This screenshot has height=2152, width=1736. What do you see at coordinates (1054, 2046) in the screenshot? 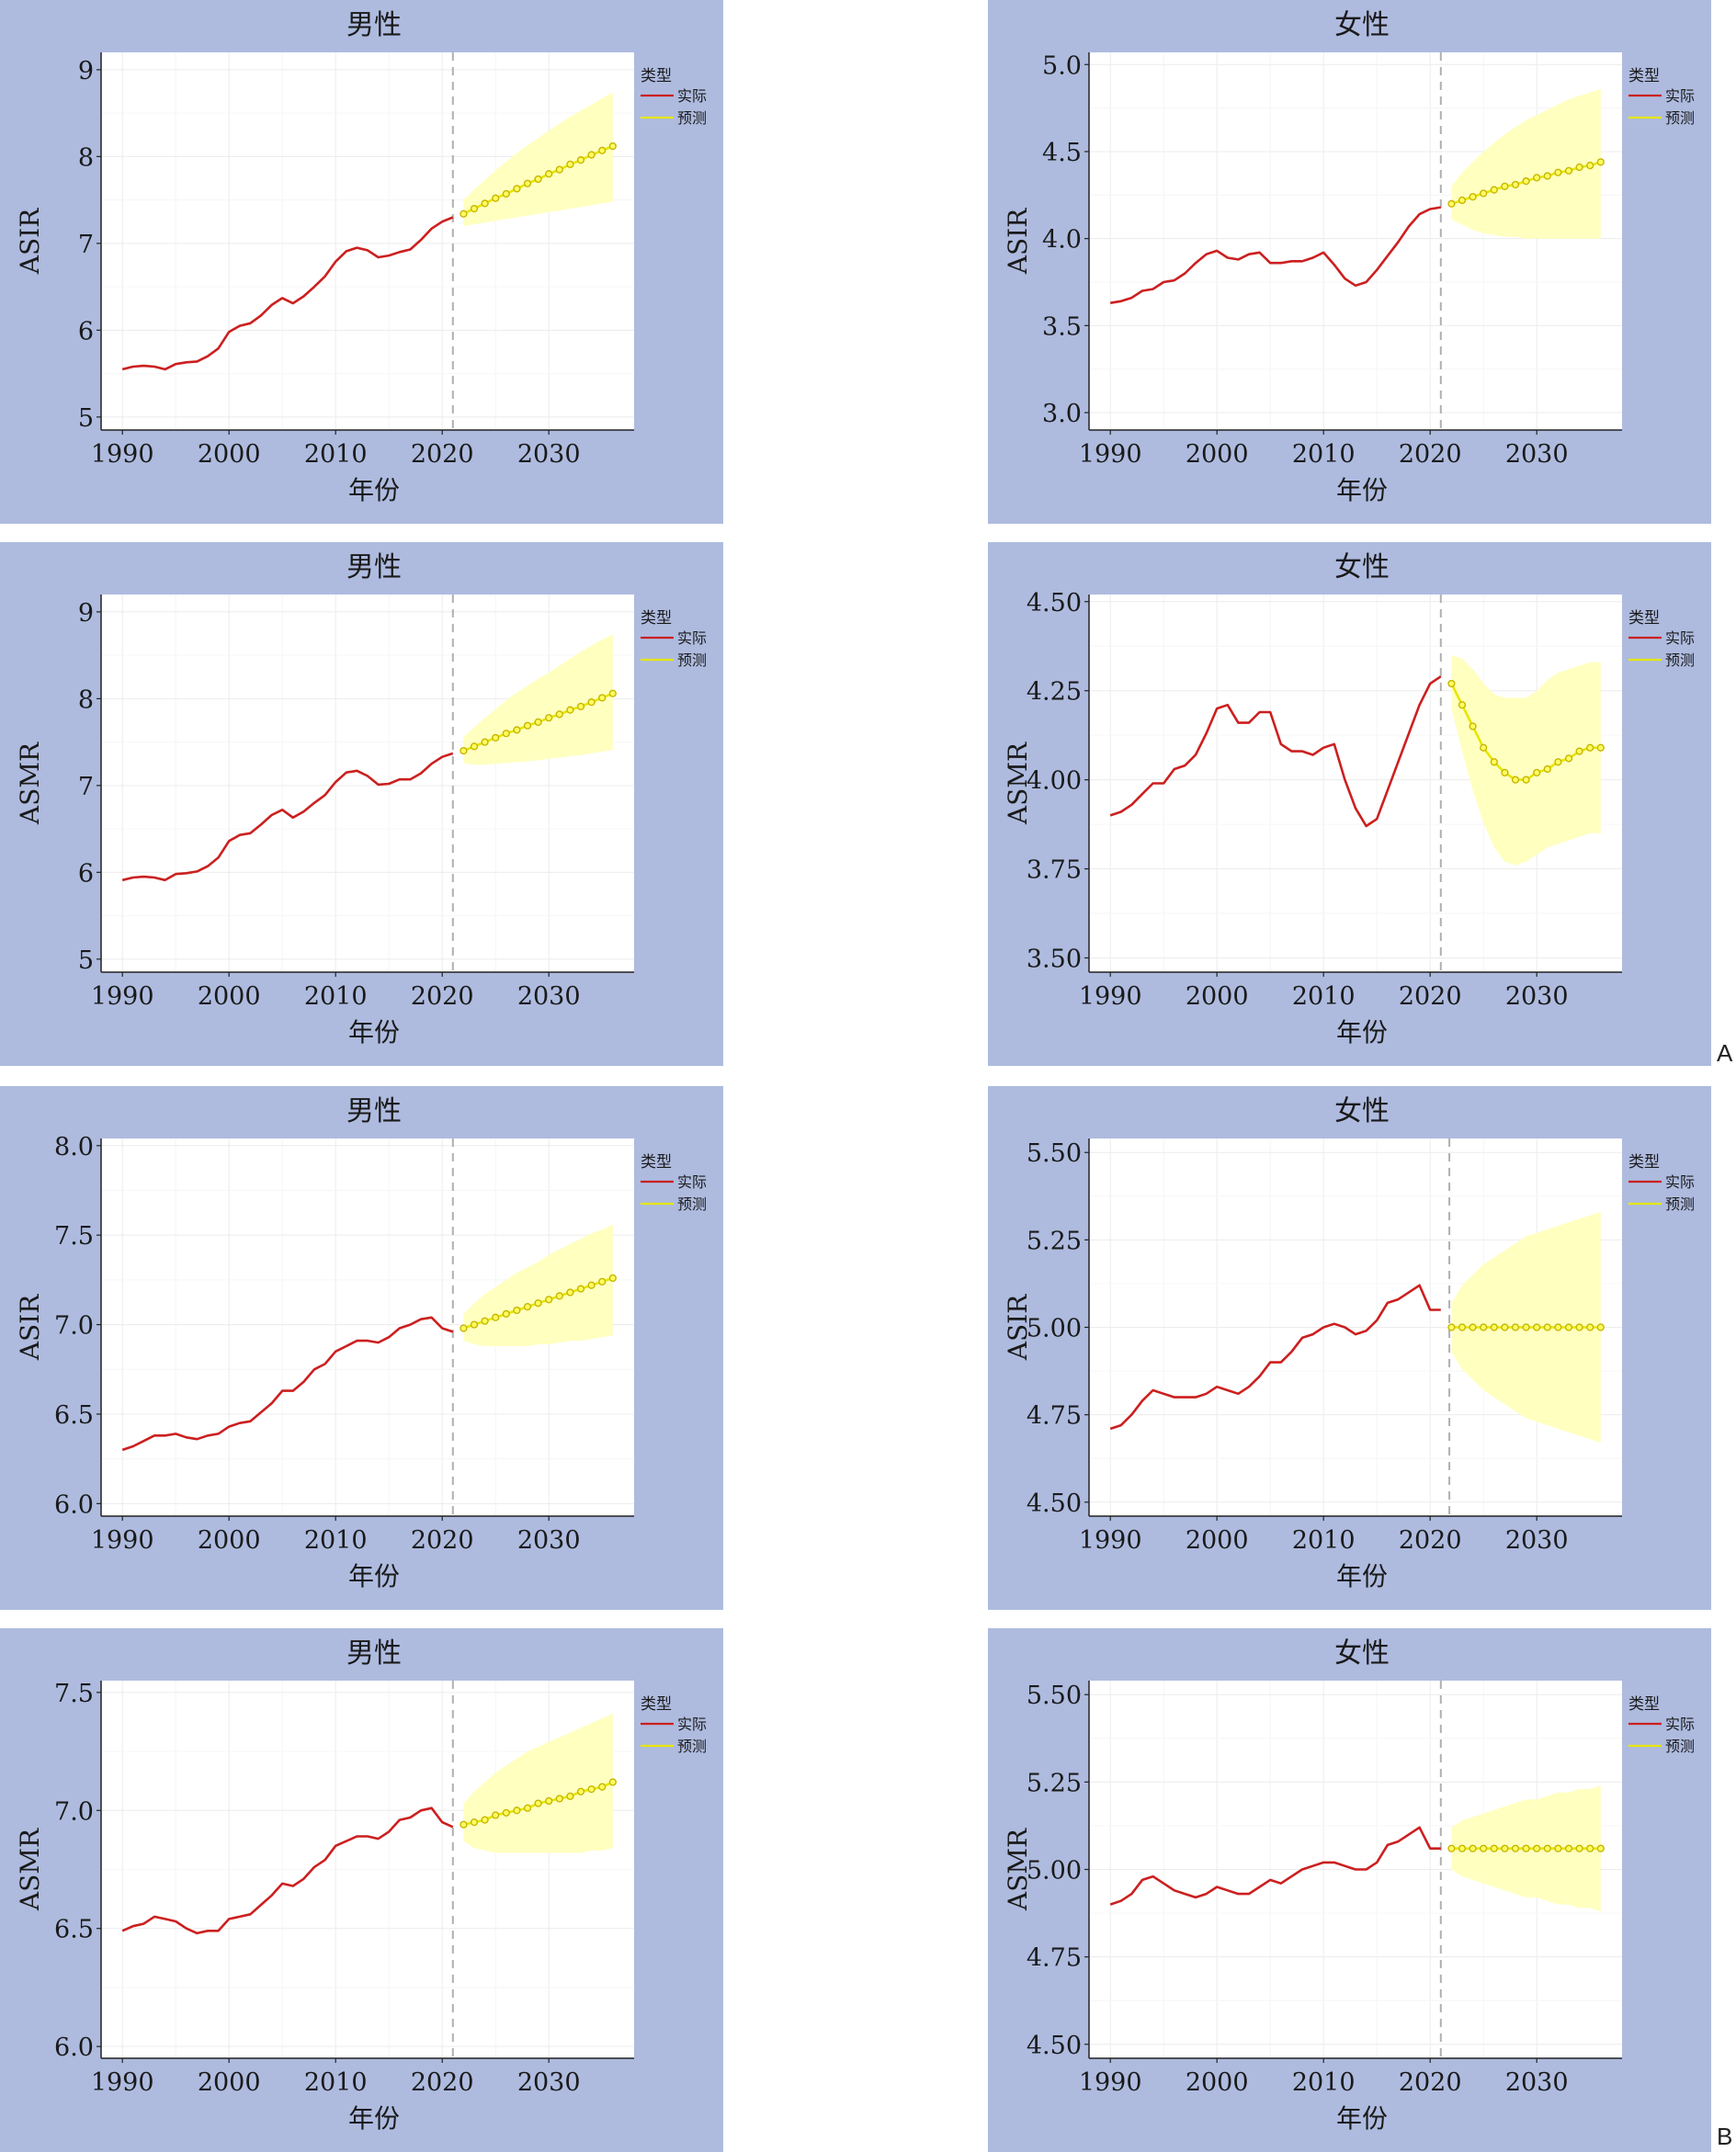
I see `y-tick-label: 4.50` at bounding box center [1054, 2046].